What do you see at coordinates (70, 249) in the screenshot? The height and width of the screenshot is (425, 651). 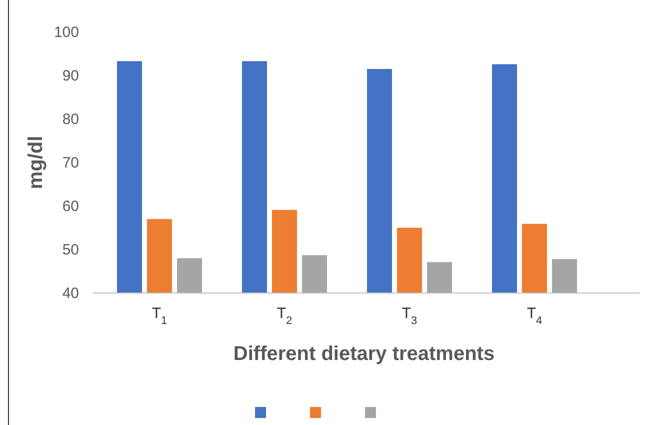 I see `y-tick-label: 50` at bounding box center [70, 249].